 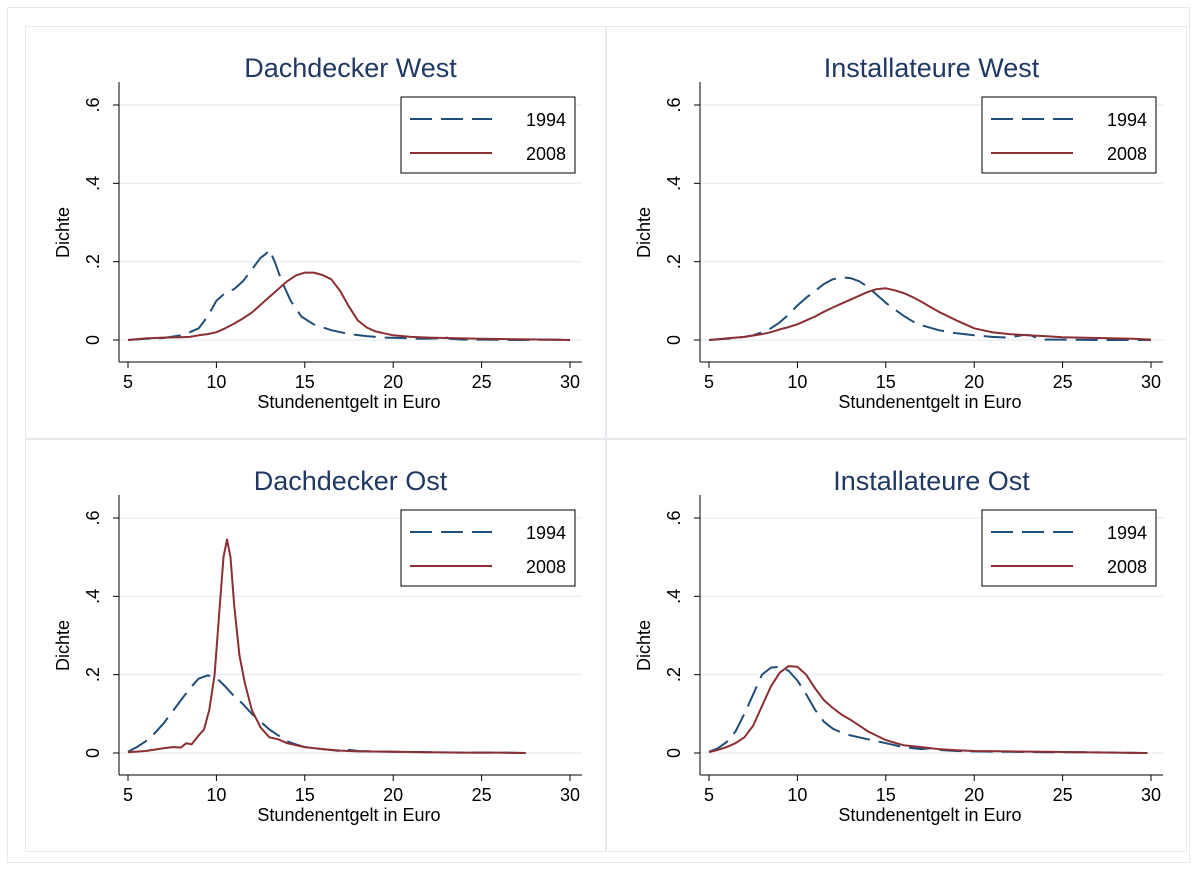 I want to click on chart-title: Installateure Ost, so click(x=931, y=481).